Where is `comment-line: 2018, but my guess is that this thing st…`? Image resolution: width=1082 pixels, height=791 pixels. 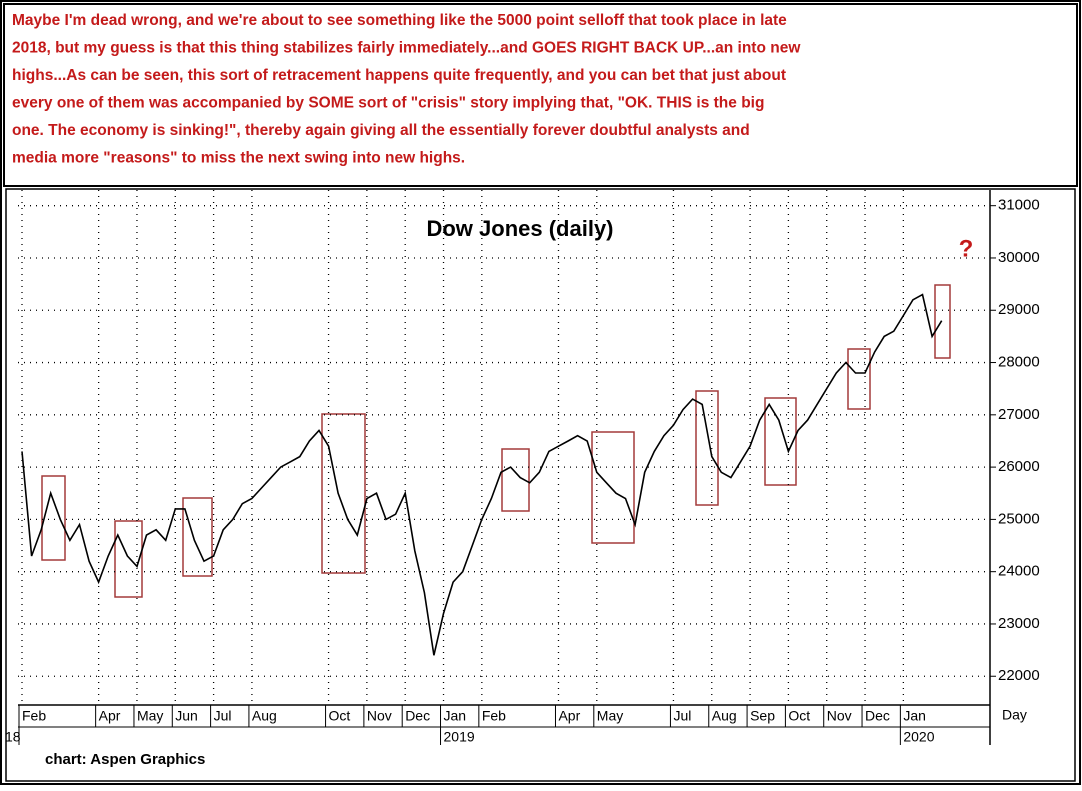
comment-line: 2018, but my guess is that this thing st… is located at coordinates (406, 48).